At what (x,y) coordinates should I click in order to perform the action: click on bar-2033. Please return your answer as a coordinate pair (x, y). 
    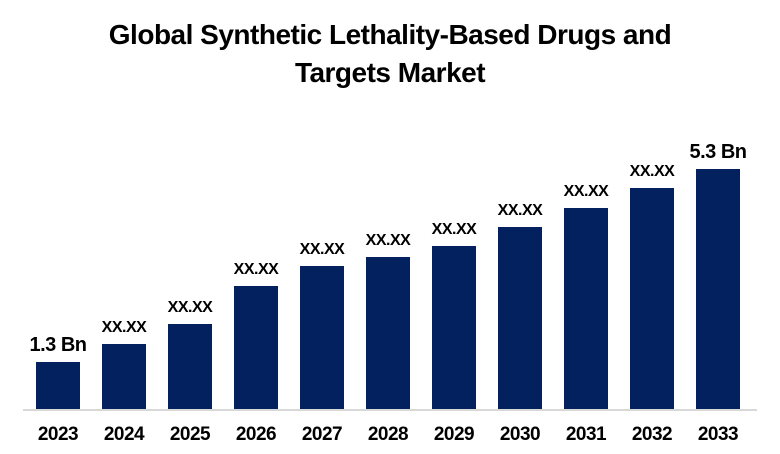
    Looking at the image, I should click on (718, 290).